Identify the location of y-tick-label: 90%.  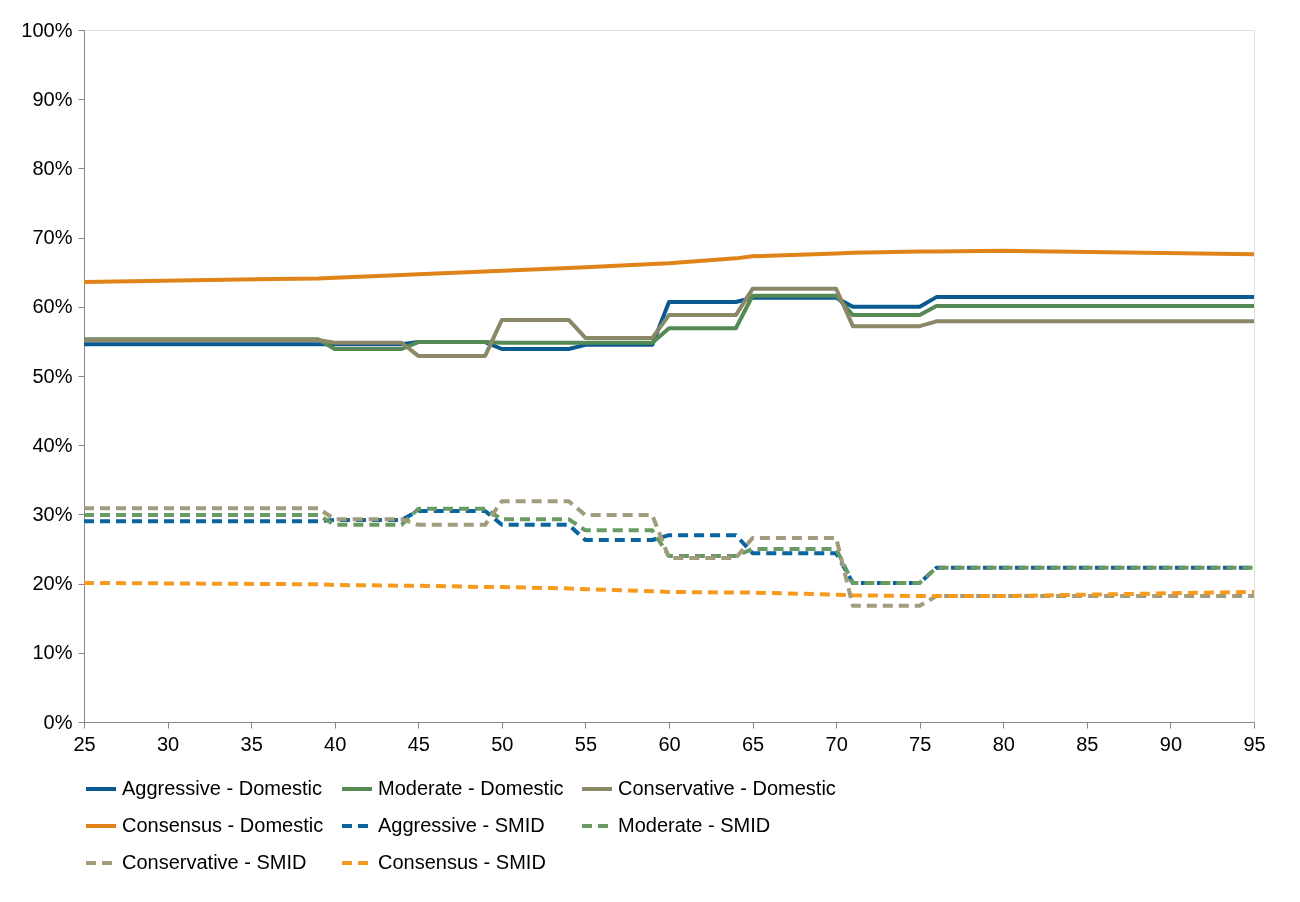
(52, 98).